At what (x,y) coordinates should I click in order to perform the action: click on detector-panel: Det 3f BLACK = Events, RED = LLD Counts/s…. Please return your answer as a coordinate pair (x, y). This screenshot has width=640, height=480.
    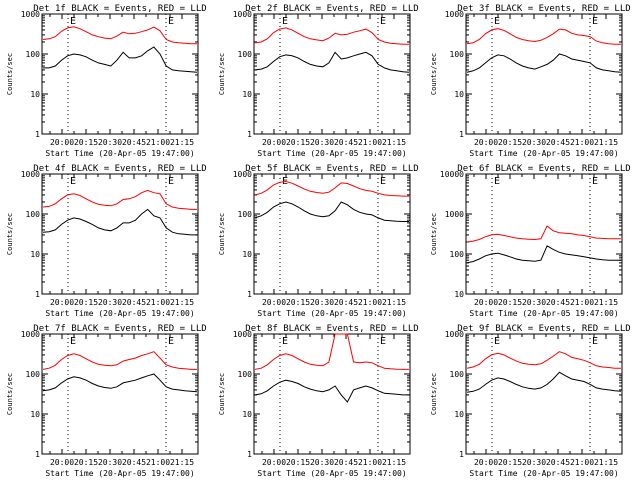
    Looking at the image, I should click on (530, 81).